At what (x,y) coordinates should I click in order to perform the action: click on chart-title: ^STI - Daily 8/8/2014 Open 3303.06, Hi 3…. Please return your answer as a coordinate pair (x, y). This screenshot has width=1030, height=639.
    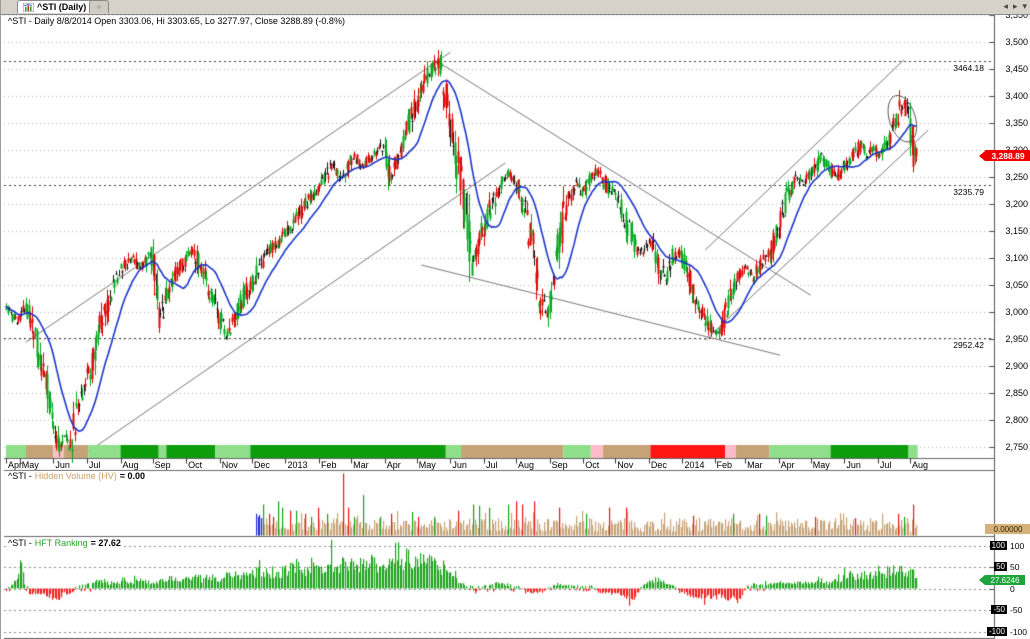
    Looking at the image, I should click on (176, 21).